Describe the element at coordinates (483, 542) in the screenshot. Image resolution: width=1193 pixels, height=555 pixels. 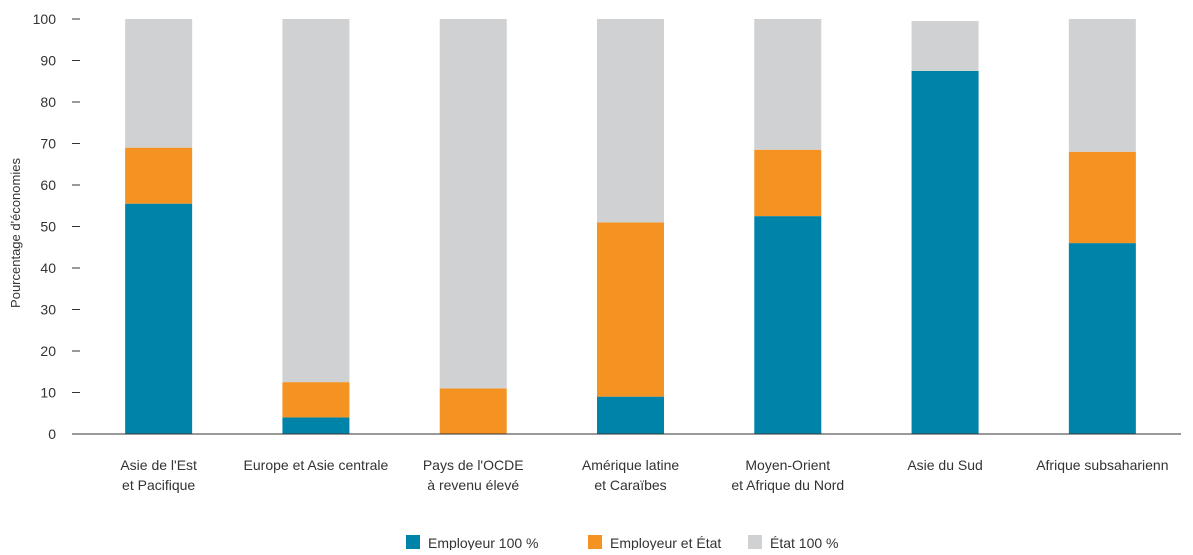
I see `legend-label: Employeur 100 %` at that location.